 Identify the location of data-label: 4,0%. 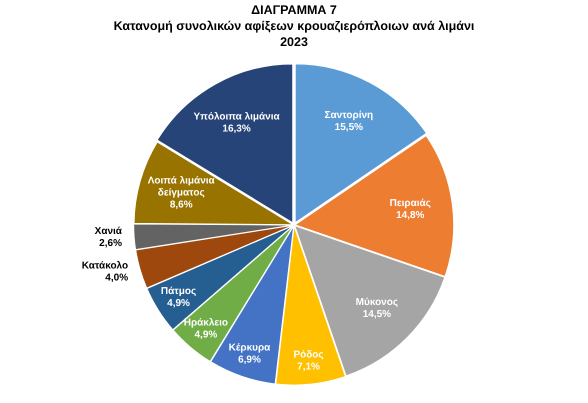
(116, 278).